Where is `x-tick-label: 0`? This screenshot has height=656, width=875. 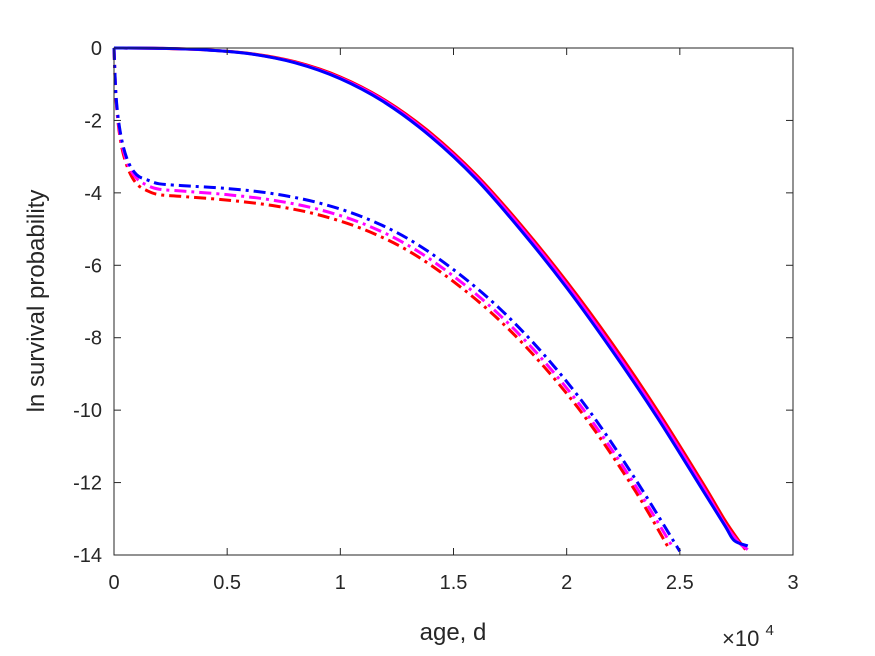
x-tick-label: 0 is located at coordinates (113, 583).